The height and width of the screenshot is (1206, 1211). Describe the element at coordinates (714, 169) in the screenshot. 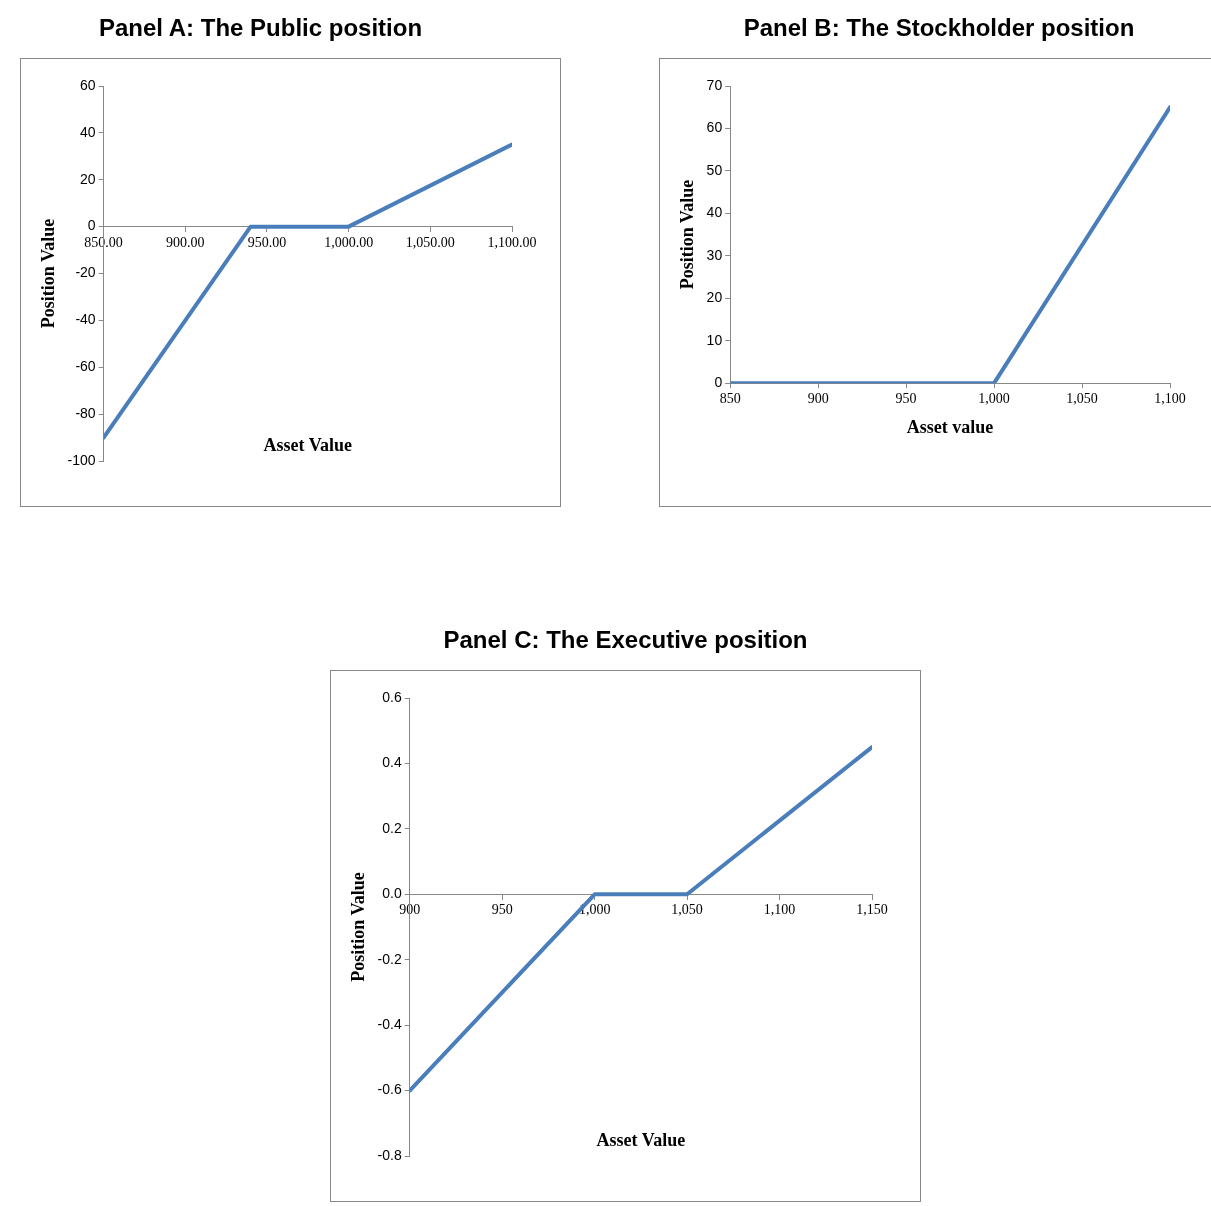

I see `y-tick-label: 50` at that location.